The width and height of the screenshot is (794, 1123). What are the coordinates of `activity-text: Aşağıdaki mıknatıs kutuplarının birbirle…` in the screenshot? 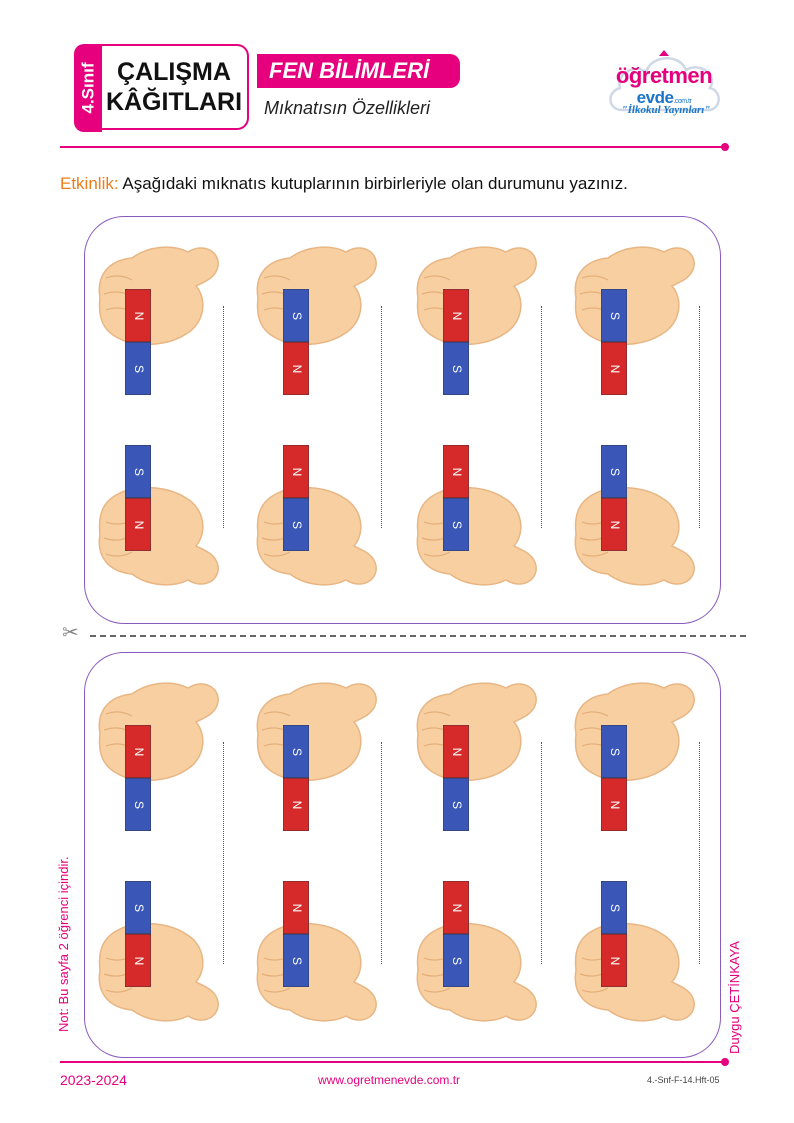 It's located at (375, 183).